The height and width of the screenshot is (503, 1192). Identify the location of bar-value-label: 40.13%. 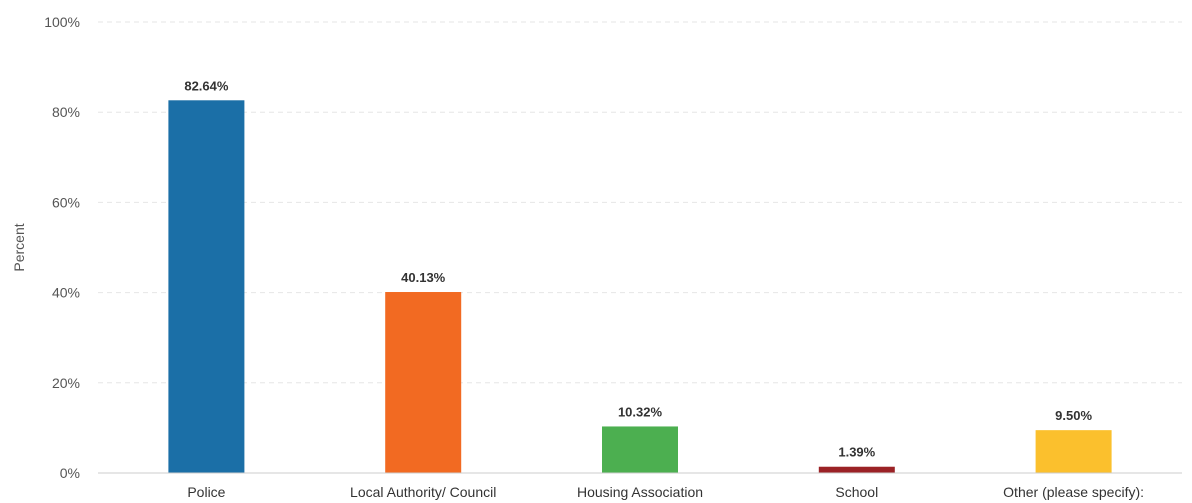
(423, 277).